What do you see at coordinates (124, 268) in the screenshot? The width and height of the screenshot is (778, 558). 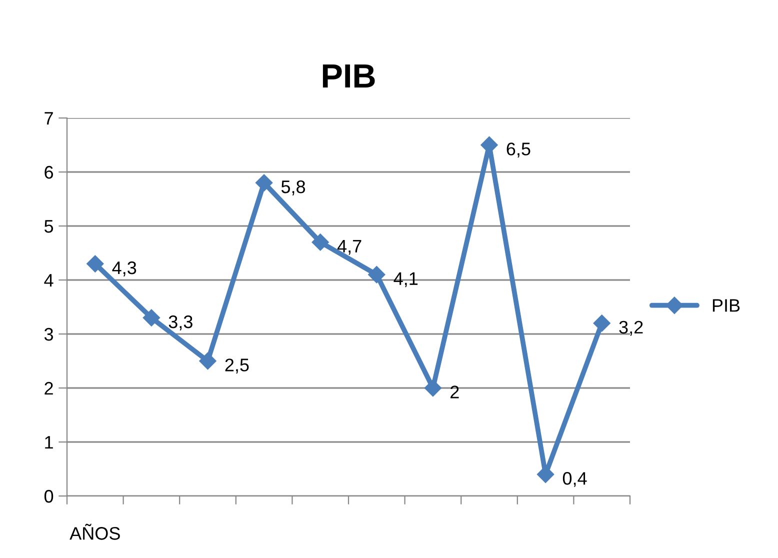 I see `data-label: 4,3` at bounding box center [124, 268].